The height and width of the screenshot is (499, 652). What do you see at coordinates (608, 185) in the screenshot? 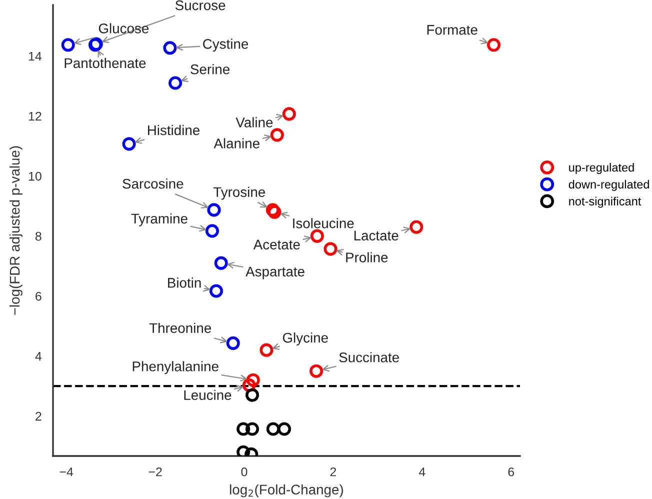
I see `legend-label: down-regulated` at bounding box center [608, 185].